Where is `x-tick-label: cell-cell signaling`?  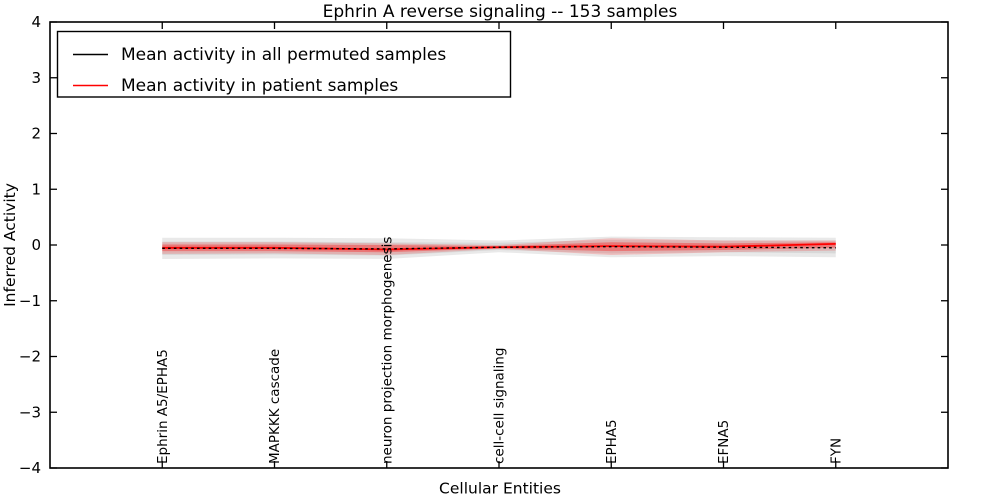 x-tick-label: cell-cell signaling is located at coordinates (500, 406).